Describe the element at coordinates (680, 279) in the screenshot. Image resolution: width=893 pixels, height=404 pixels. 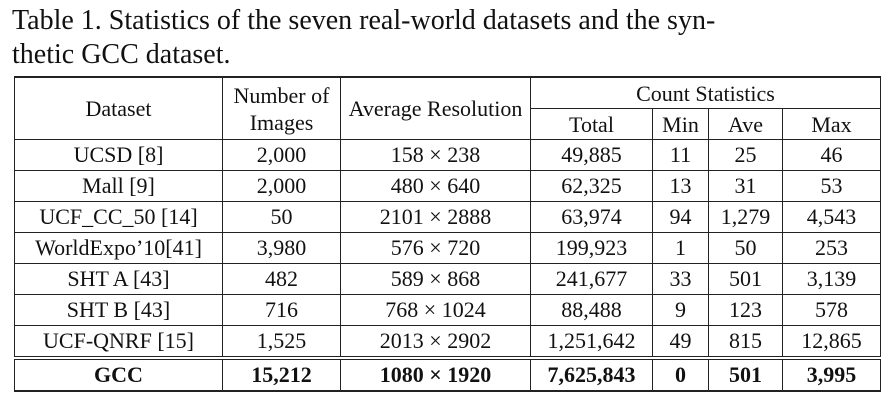
I see `table-cell: 33` at that location.